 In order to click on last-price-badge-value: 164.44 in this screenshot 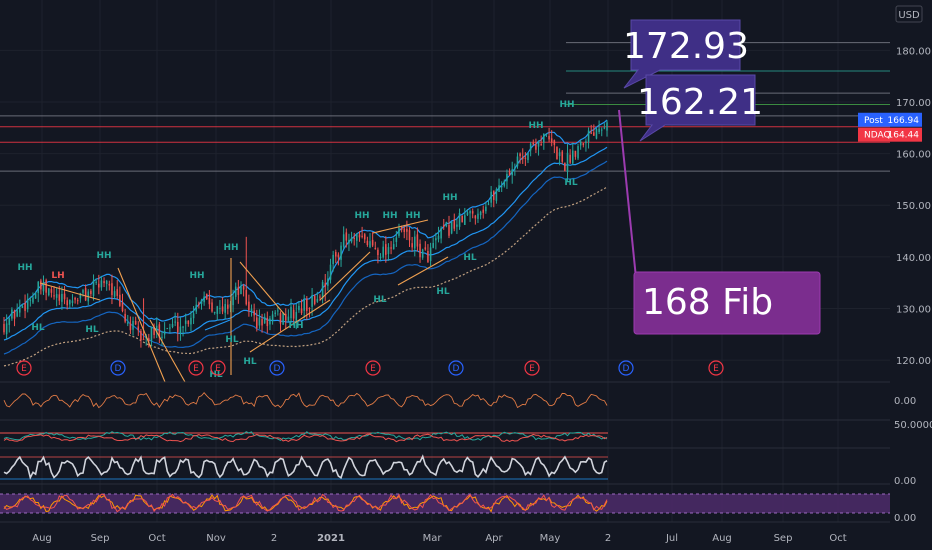, I will do `click(904, 136)`.